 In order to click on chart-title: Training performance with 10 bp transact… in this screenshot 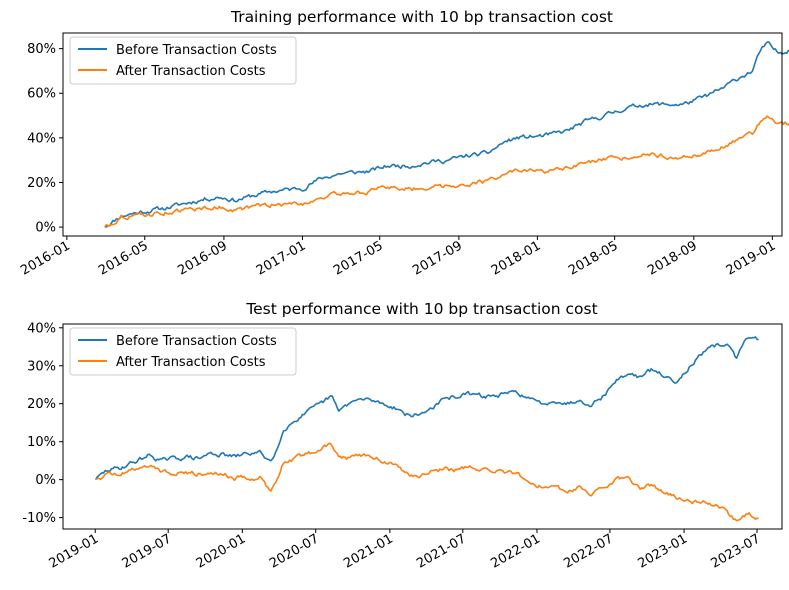, I will do `click(421, 17)`.